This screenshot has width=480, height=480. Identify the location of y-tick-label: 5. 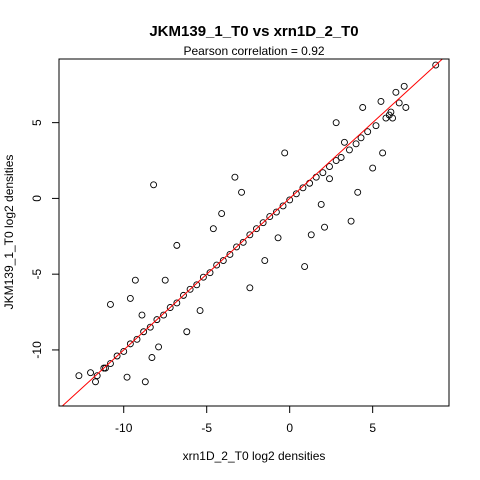
(37, 122).